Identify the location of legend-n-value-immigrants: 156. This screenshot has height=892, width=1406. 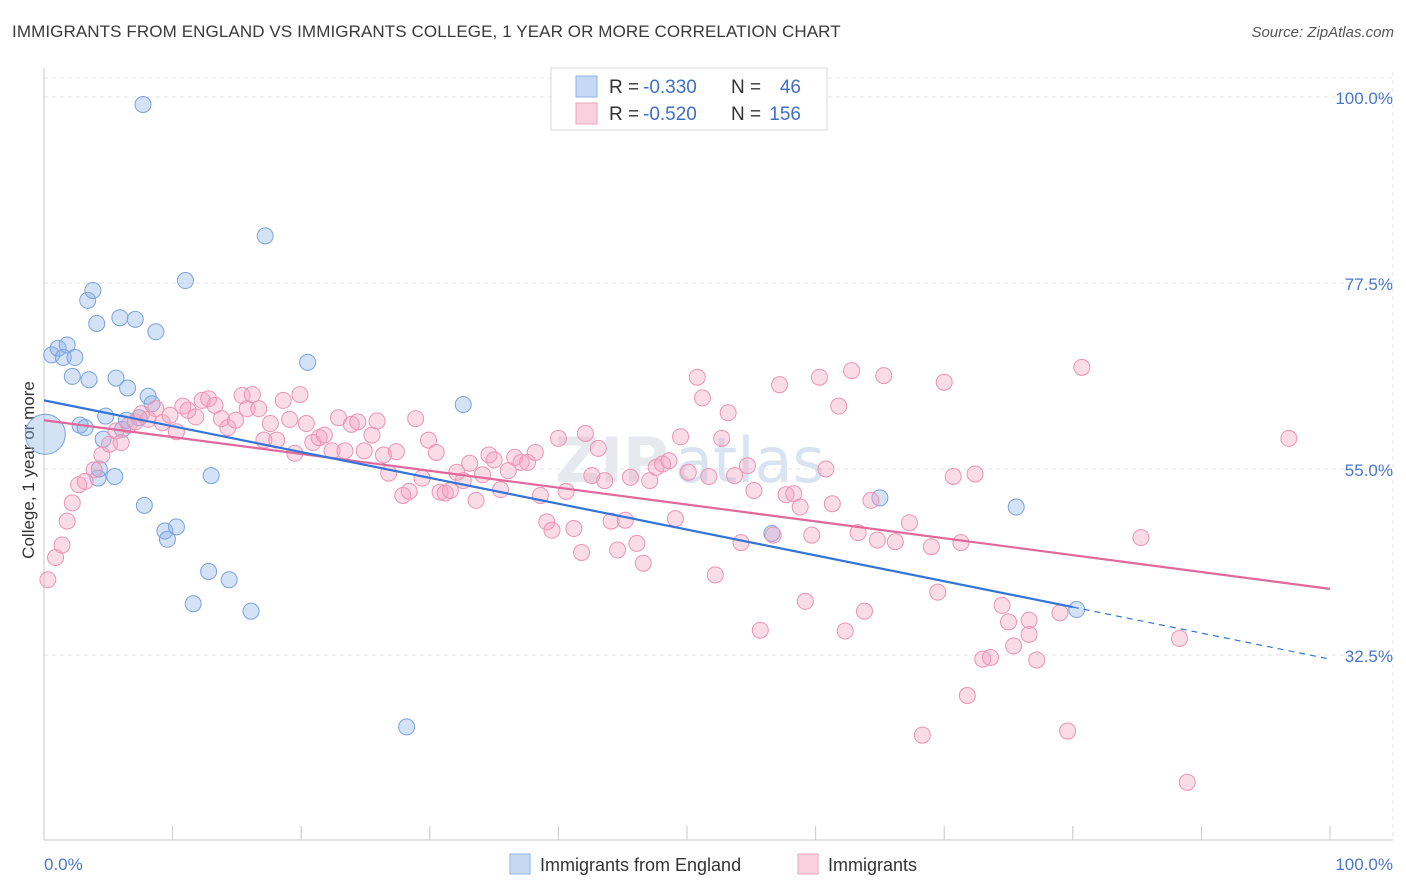
(785, 114).